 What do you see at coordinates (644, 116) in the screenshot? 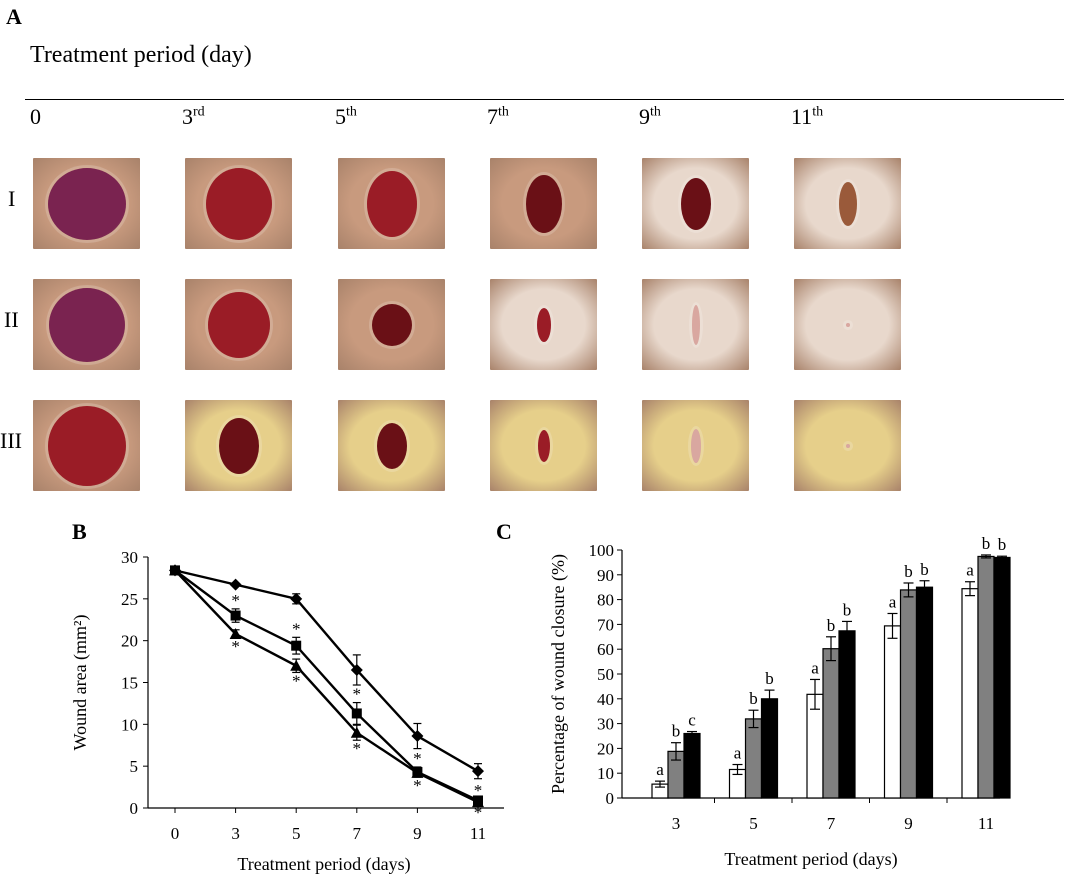
I see `day-label-number: 9` at bounding box center [644, 116].